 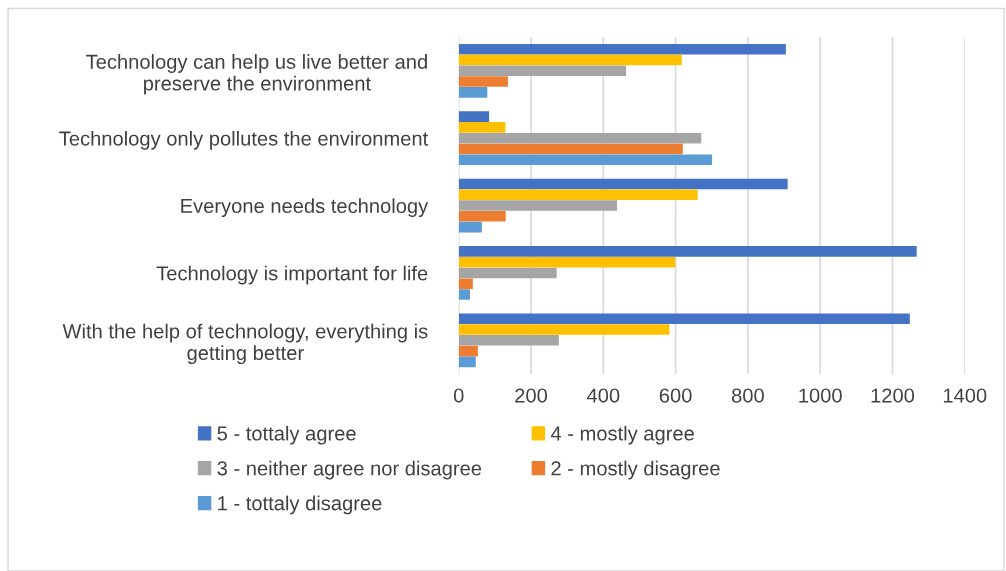 What do you see at coordinates (893, 395) in the screenshot?
I see `x-tick-label: 1200` at bounding box center [893, 395].